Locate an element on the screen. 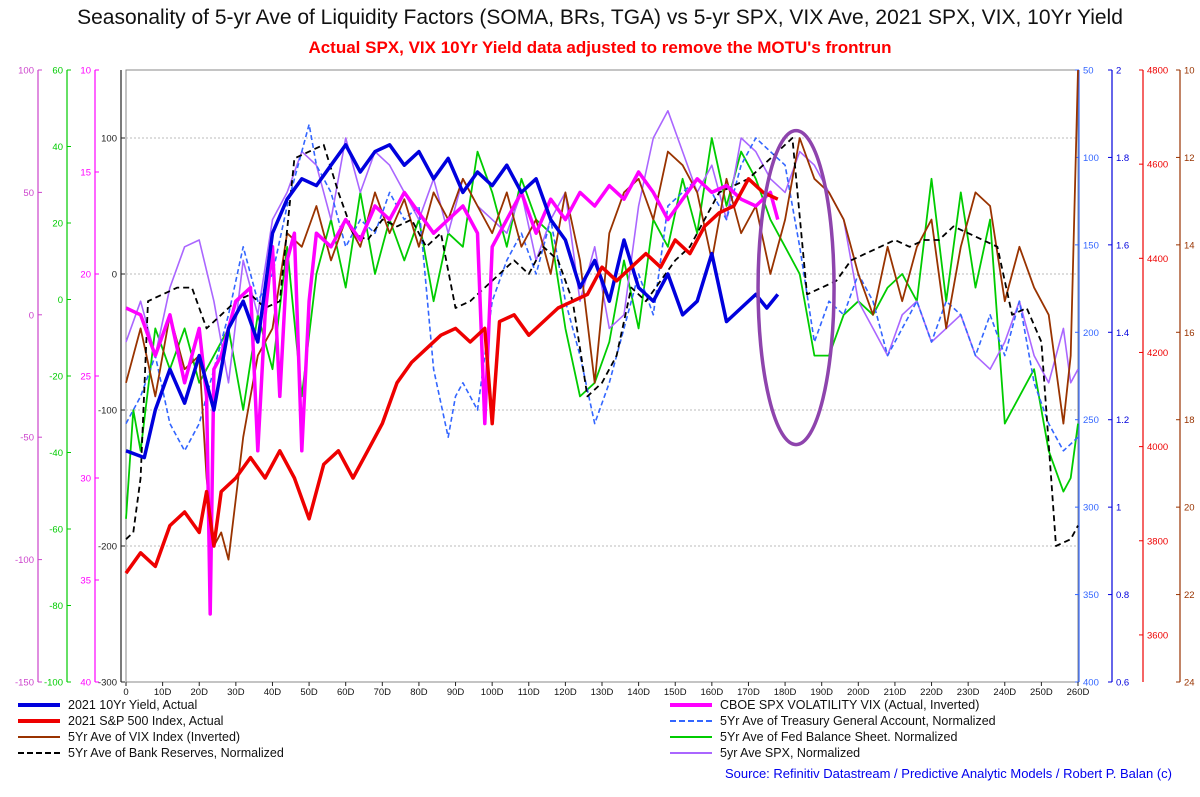  x-tick-label: 160D is located at coordinates (711, 692).